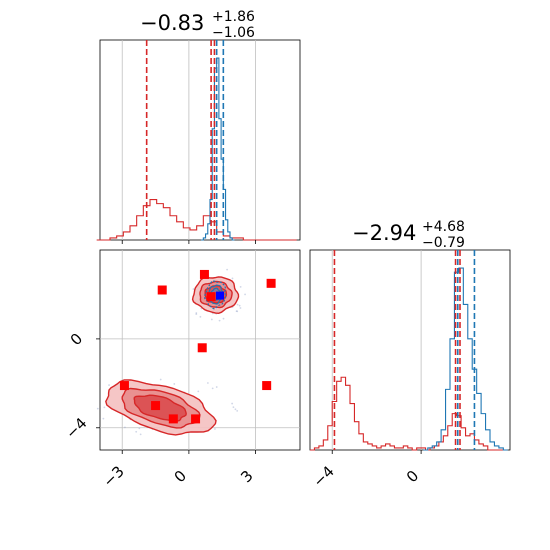 This screenshot has width=550, height=550. What do you see at coordinates (76, 428) in the screenshot?
I see `y-tick-label: −4` at bounding box center [76, 428].